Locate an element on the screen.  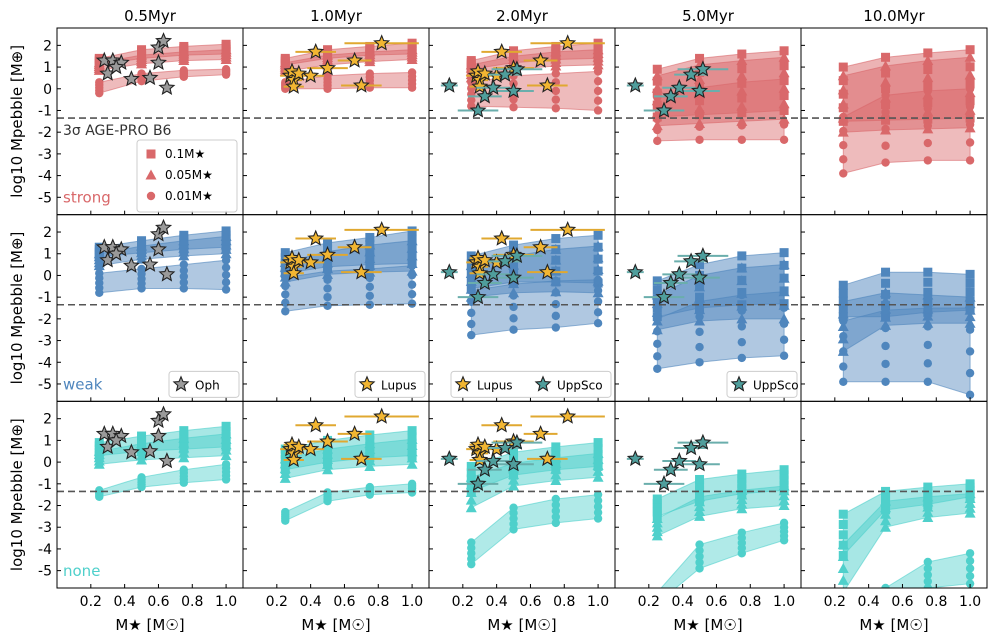
x-tick-label: 0.2 is located at coordinates (649, 602).